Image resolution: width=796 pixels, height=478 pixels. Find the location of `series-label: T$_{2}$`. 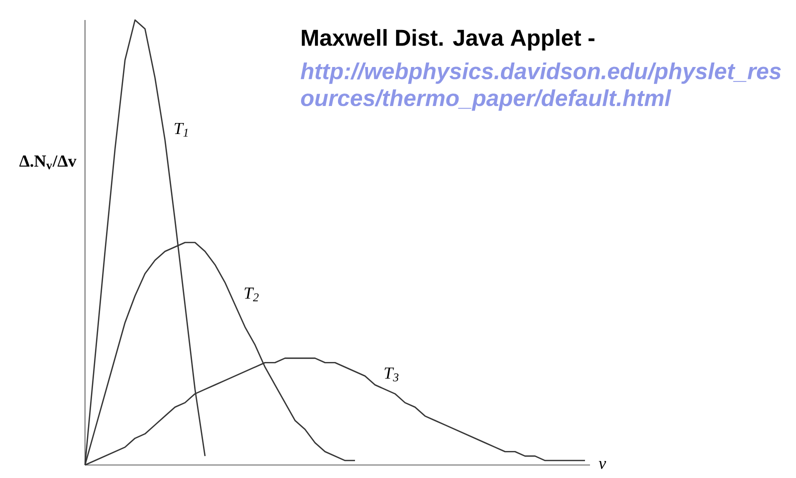

series-label: T$_{2}$ is located at coordinates (251, 295).